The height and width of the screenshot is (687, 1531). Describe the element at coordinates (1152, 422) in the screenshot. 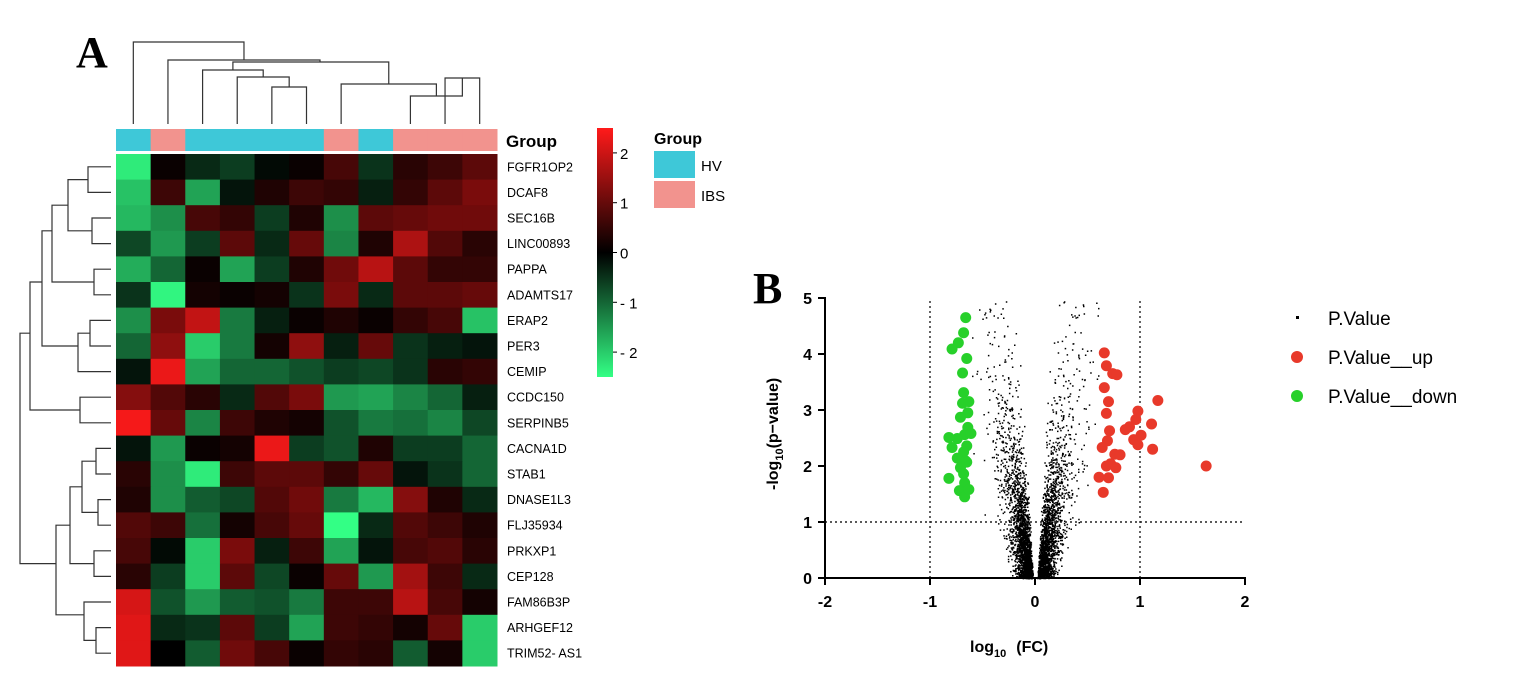

I see `up-points` at that location.